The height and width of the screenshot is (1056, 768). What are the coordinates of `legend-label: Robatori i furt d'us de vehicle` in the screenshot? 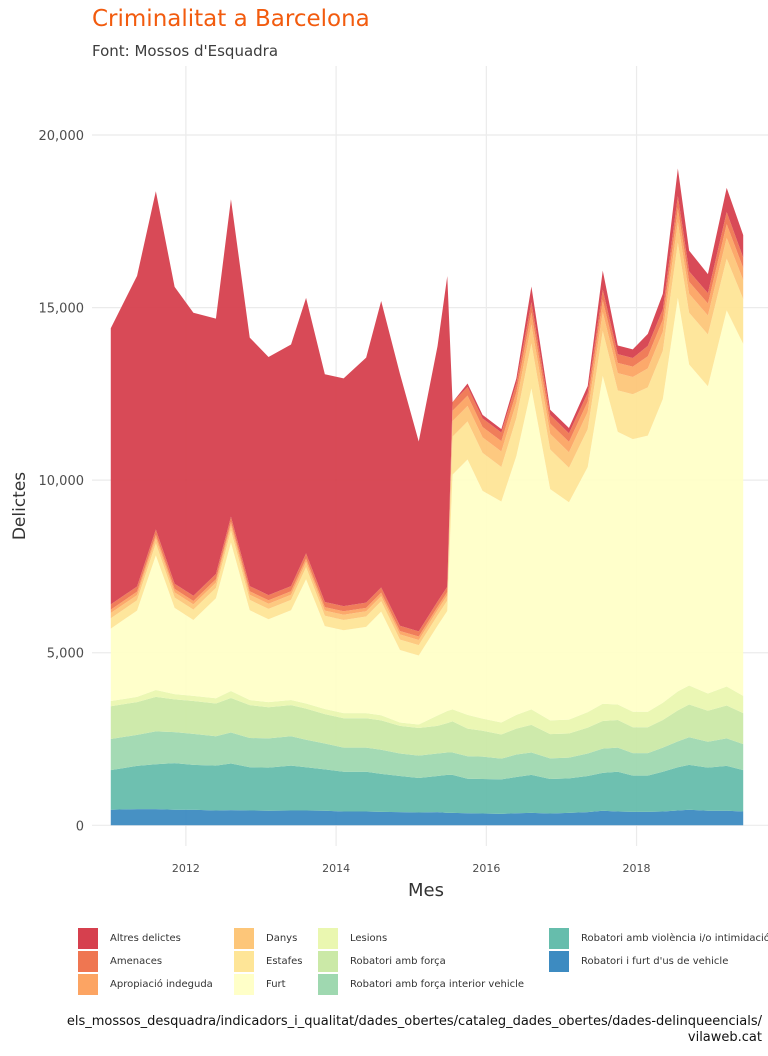 It's located at (655, 961).